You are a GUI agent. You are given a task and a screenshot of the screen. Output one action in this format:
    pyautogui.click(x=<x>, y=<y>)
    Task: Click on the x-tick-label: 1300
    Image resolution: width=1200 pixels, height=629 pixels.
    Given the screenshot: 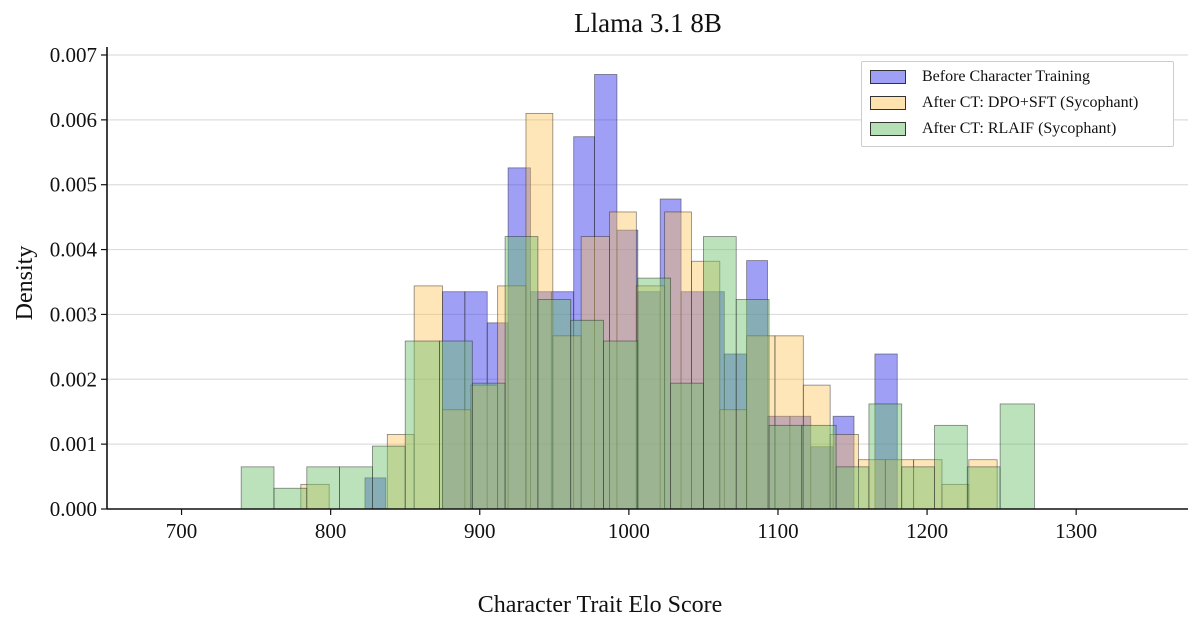 What is the action you would take?
    pyautogui.click(x=1076, y=531)
    